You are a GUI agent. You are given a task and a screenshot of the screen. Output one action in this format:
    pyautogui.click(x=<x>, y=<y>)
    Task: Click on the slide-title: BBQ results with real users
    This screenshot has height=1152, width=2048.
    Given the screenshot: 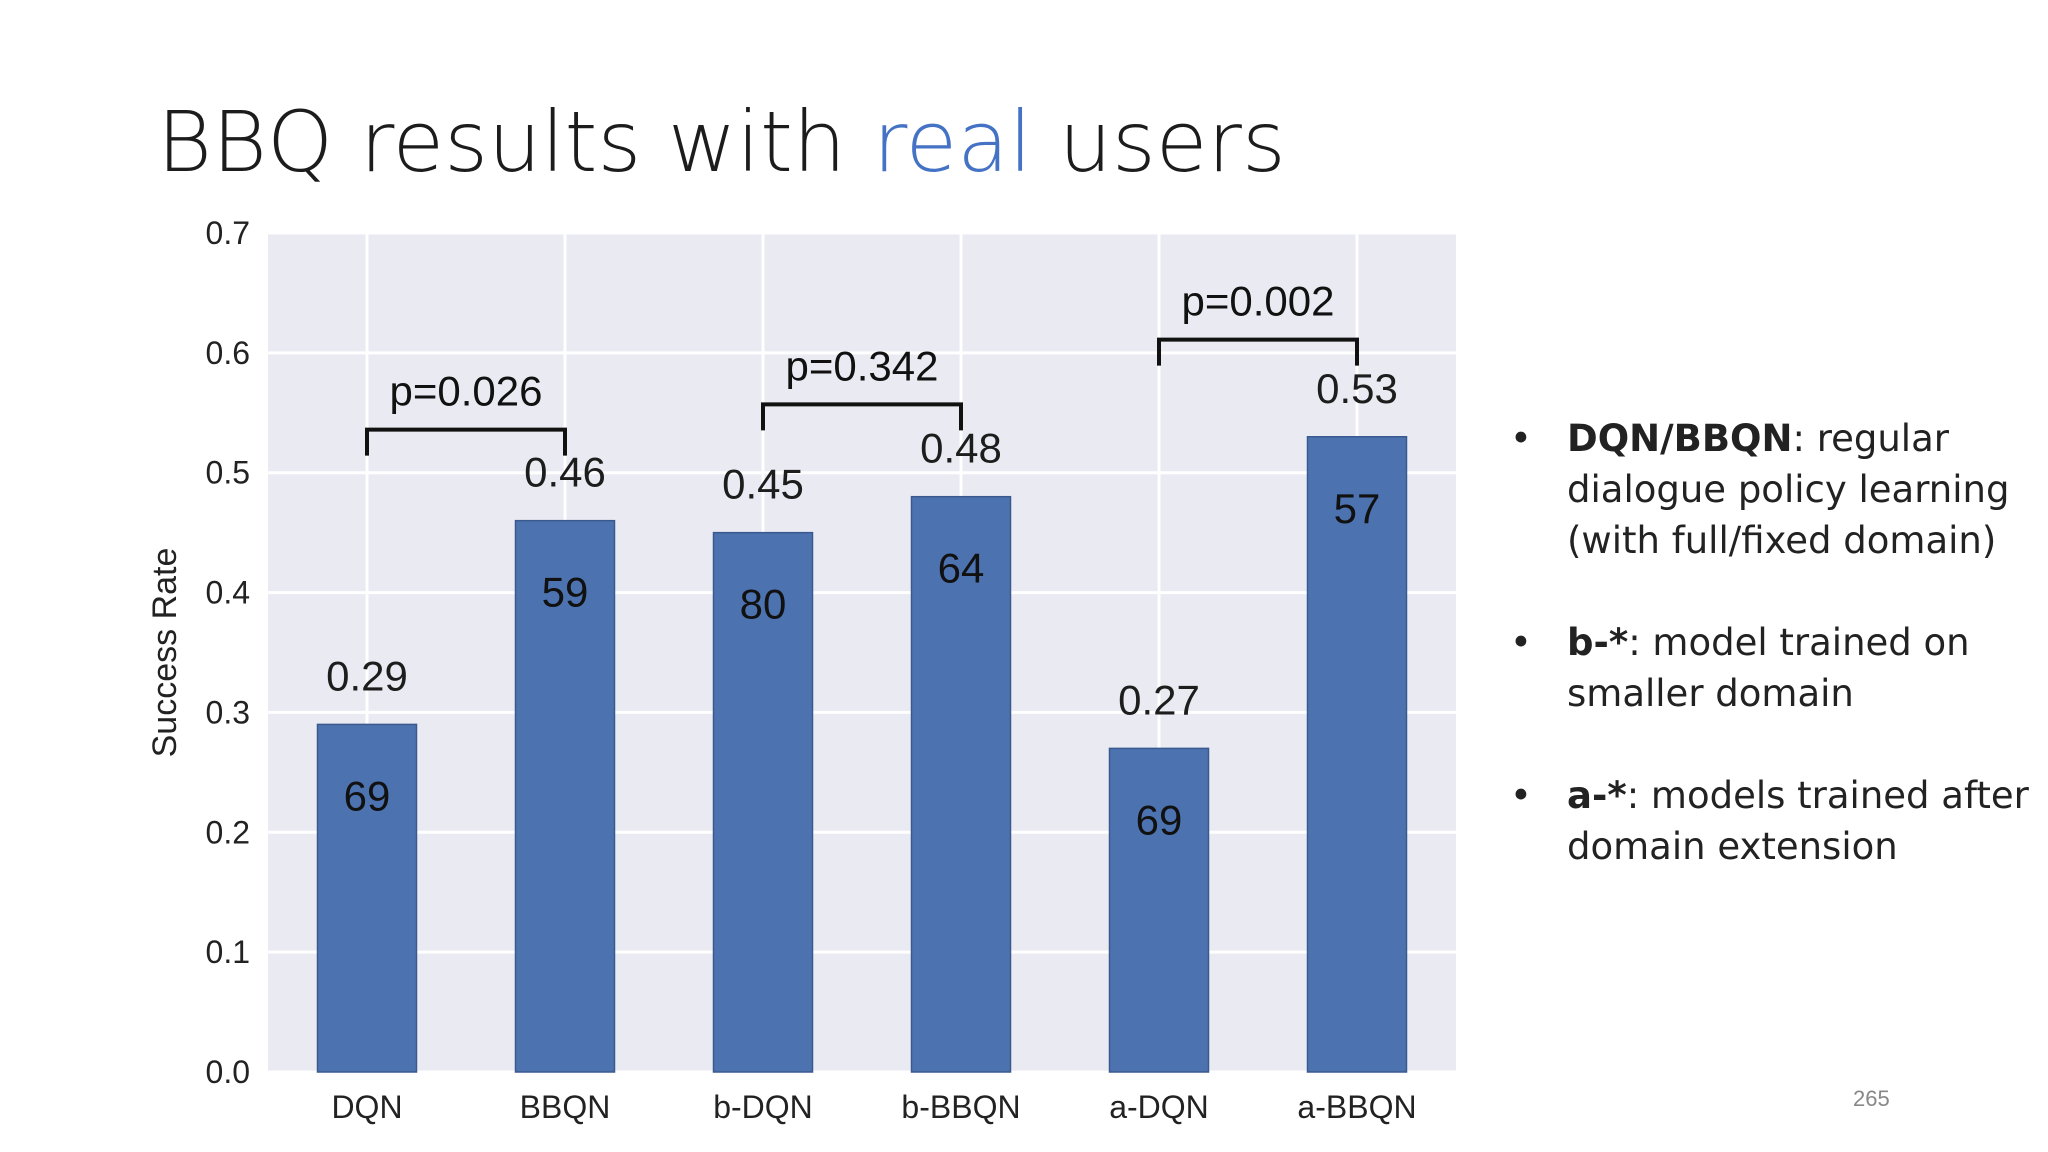 What is the action you would take?
    pyautogui.click(x=721, y=142)
    